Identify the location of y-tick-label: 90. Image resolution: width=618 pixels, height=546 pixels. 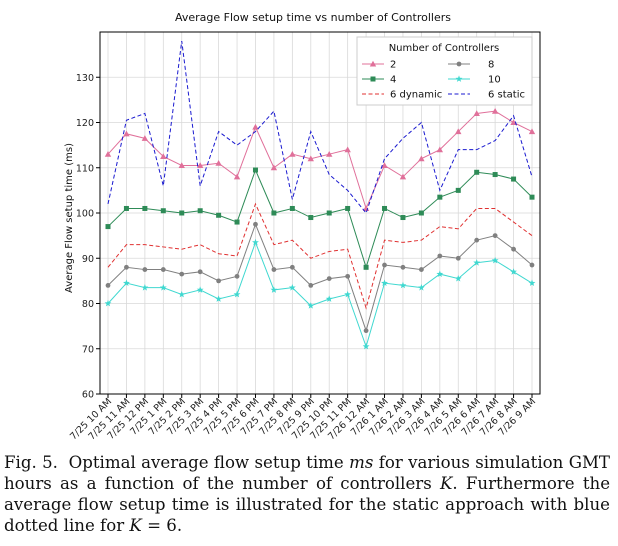
(88, 259).